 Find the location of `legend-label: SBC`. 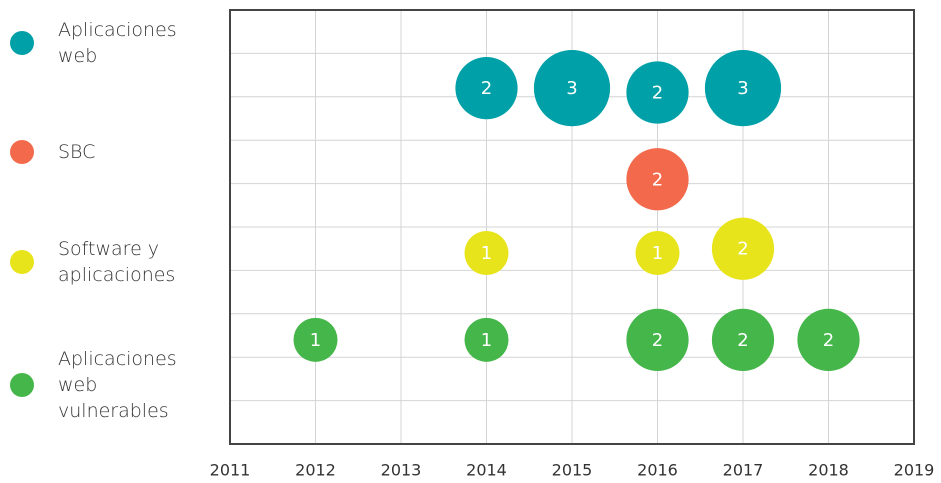

legend-label: SBC is located at coordinates (77, 152).